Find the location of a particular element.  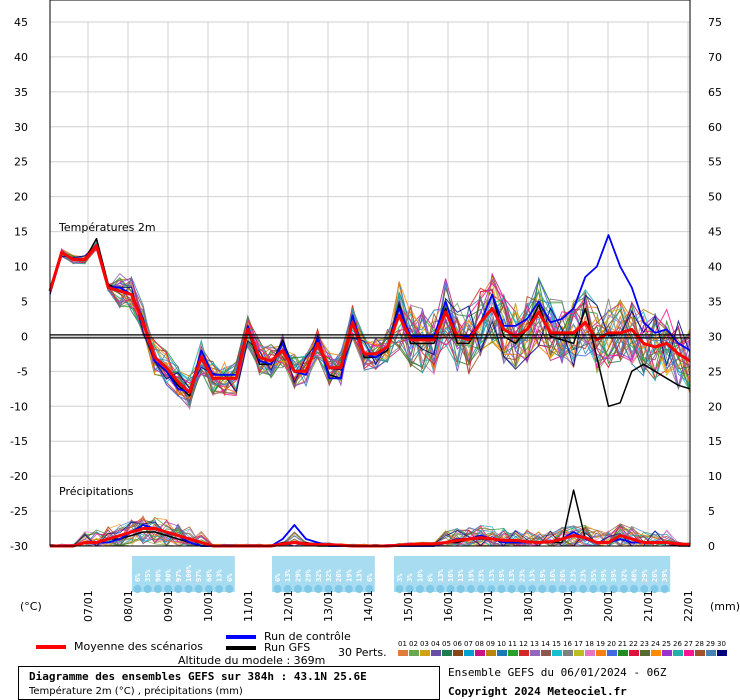

x-tick-label: 18/01 is located at coordinates (528, 606).